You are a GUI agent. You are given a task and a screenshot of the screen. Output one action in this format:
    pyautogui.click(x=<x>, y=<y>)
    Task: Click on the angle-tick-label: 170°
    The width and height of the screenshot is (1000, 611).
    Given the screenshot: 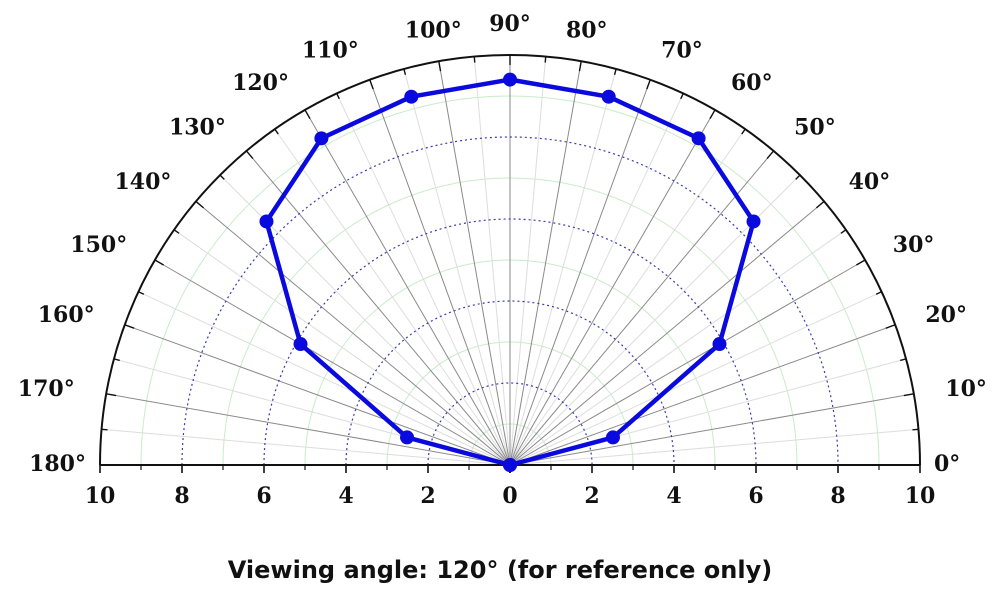 What is the action you would take?
    pyautogui.click(x=46, y=389)
    